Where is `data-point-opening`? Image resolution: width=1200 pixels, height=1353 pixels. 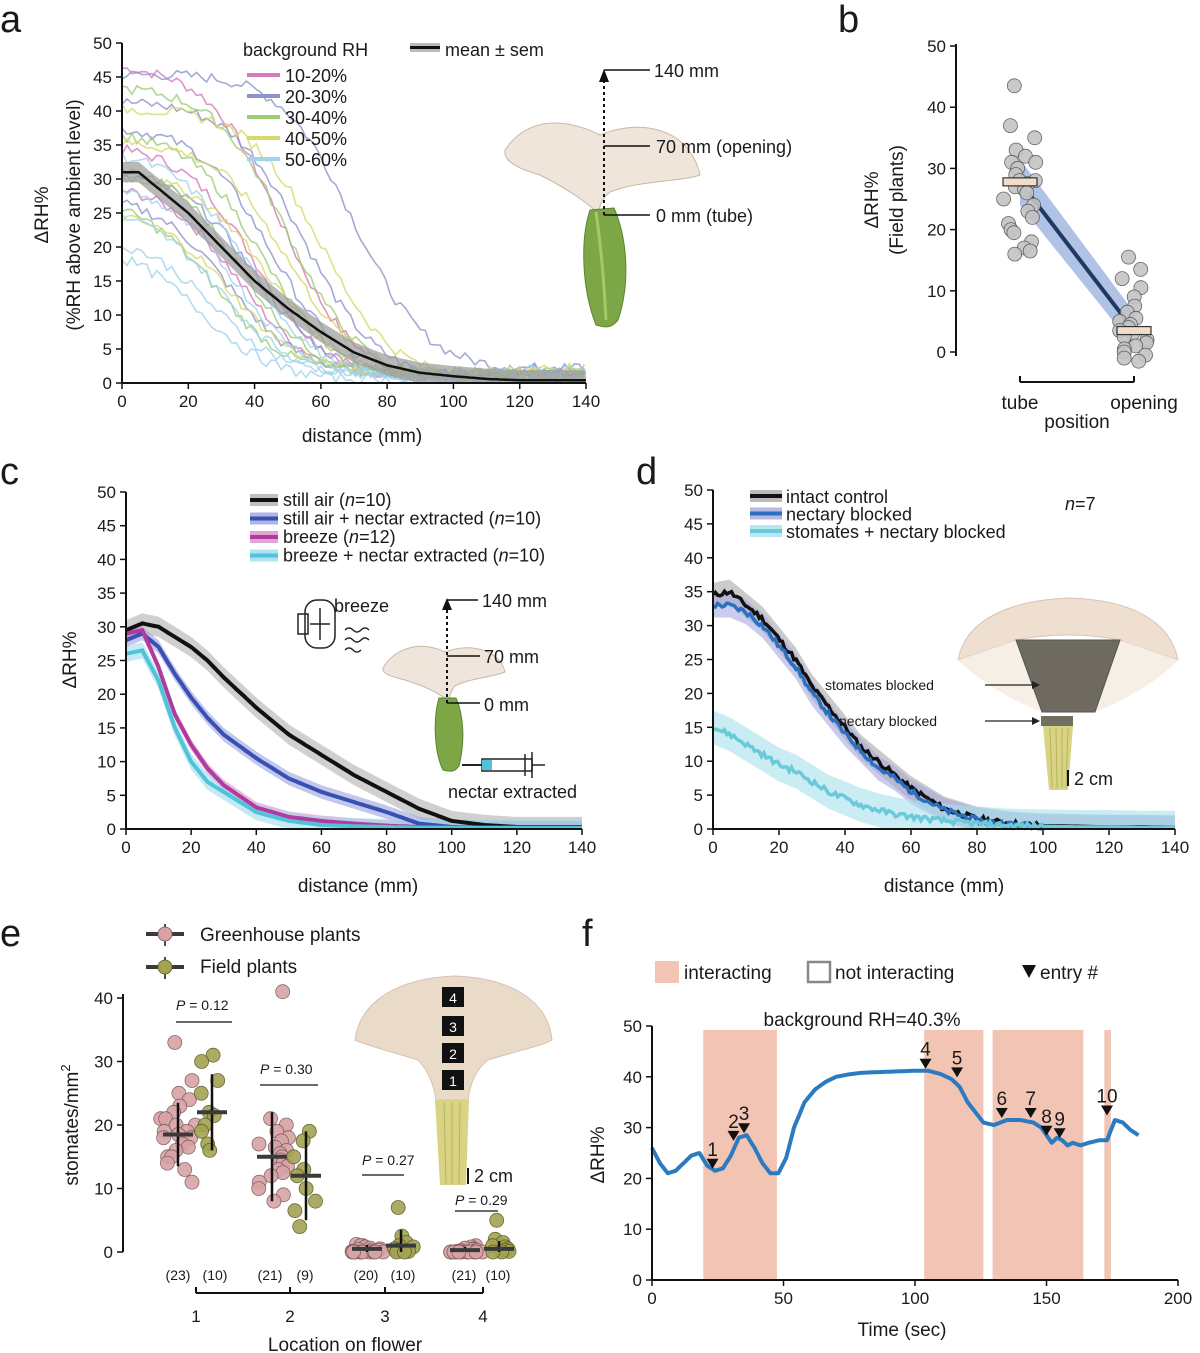
data-point-opening is located at coordinates (1122, 279).